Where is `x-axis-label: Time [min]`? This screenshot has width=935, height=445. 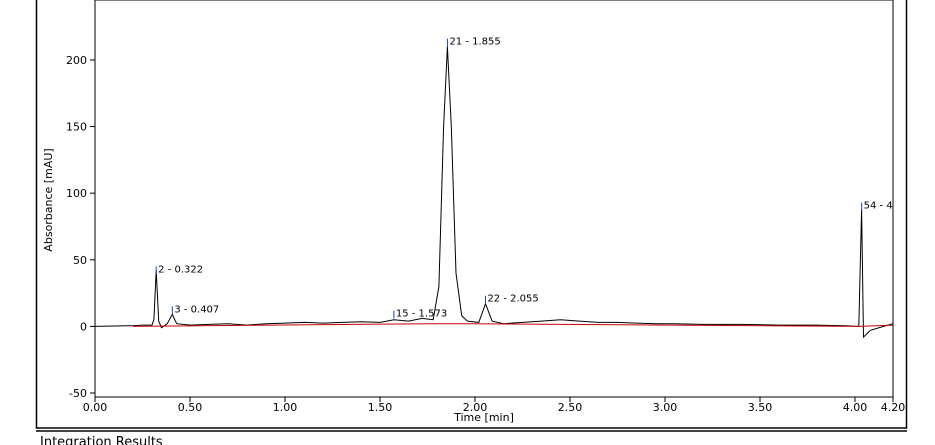
x-axis-label: Time [min] is located at coordinates (483, 417).